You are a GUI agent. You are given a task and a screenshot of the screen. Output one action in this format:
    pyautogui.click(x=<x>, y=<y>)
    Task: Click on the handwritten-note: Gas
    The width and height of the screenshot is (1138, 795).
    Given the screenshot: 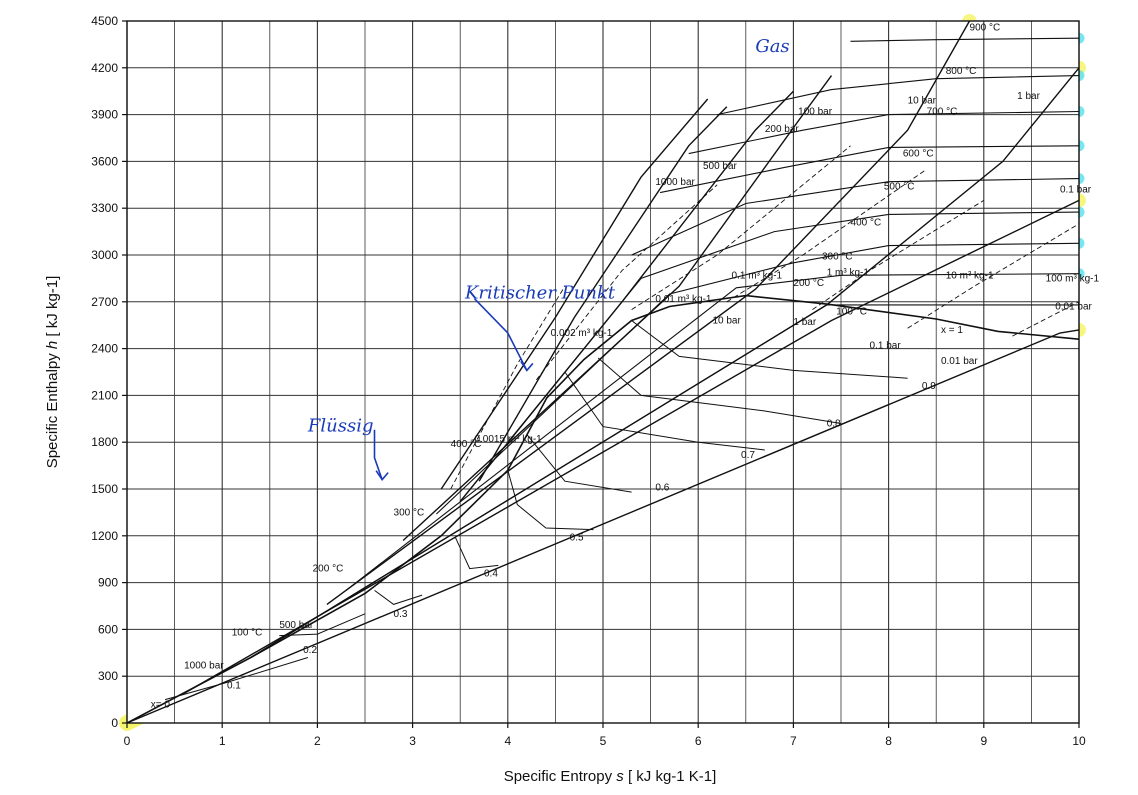 What is the action you would take?
    pyautogui.click(x=772, y=46)
    